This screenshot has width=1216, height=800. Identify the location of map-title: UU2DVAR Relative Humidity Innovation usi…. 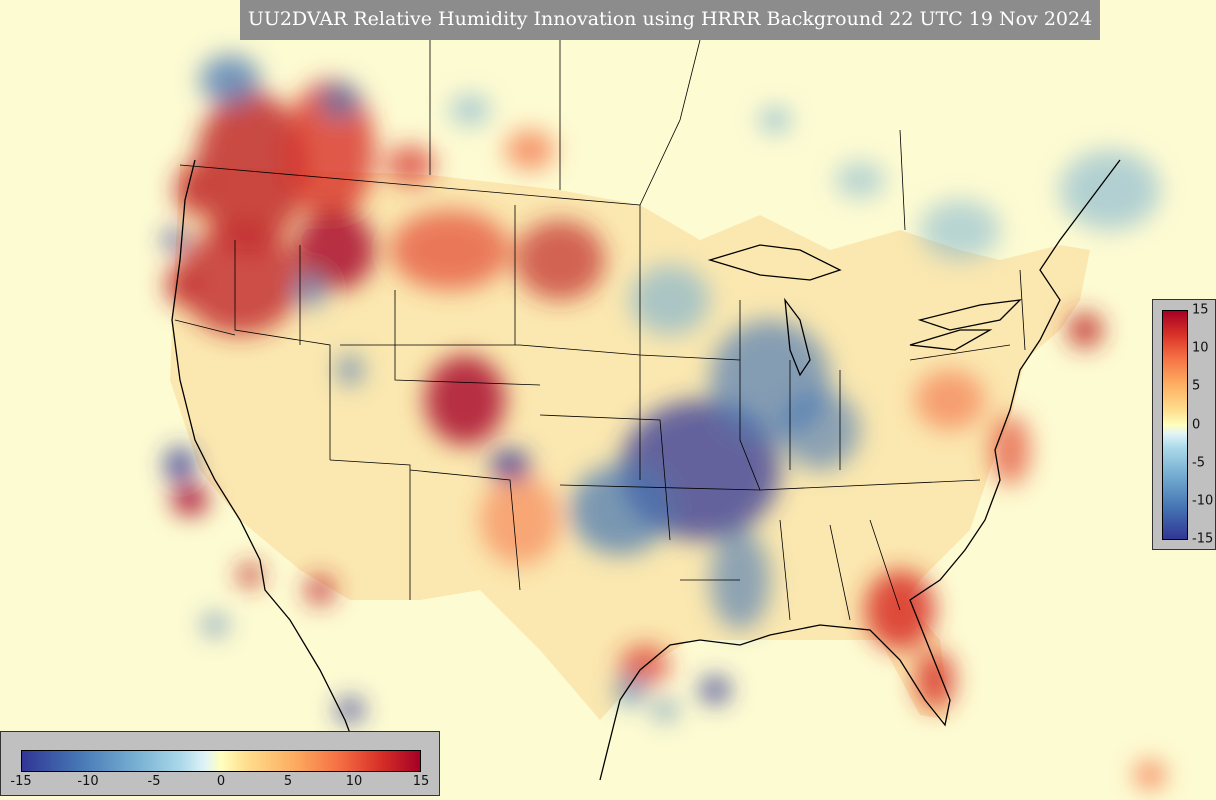
(670, 20).